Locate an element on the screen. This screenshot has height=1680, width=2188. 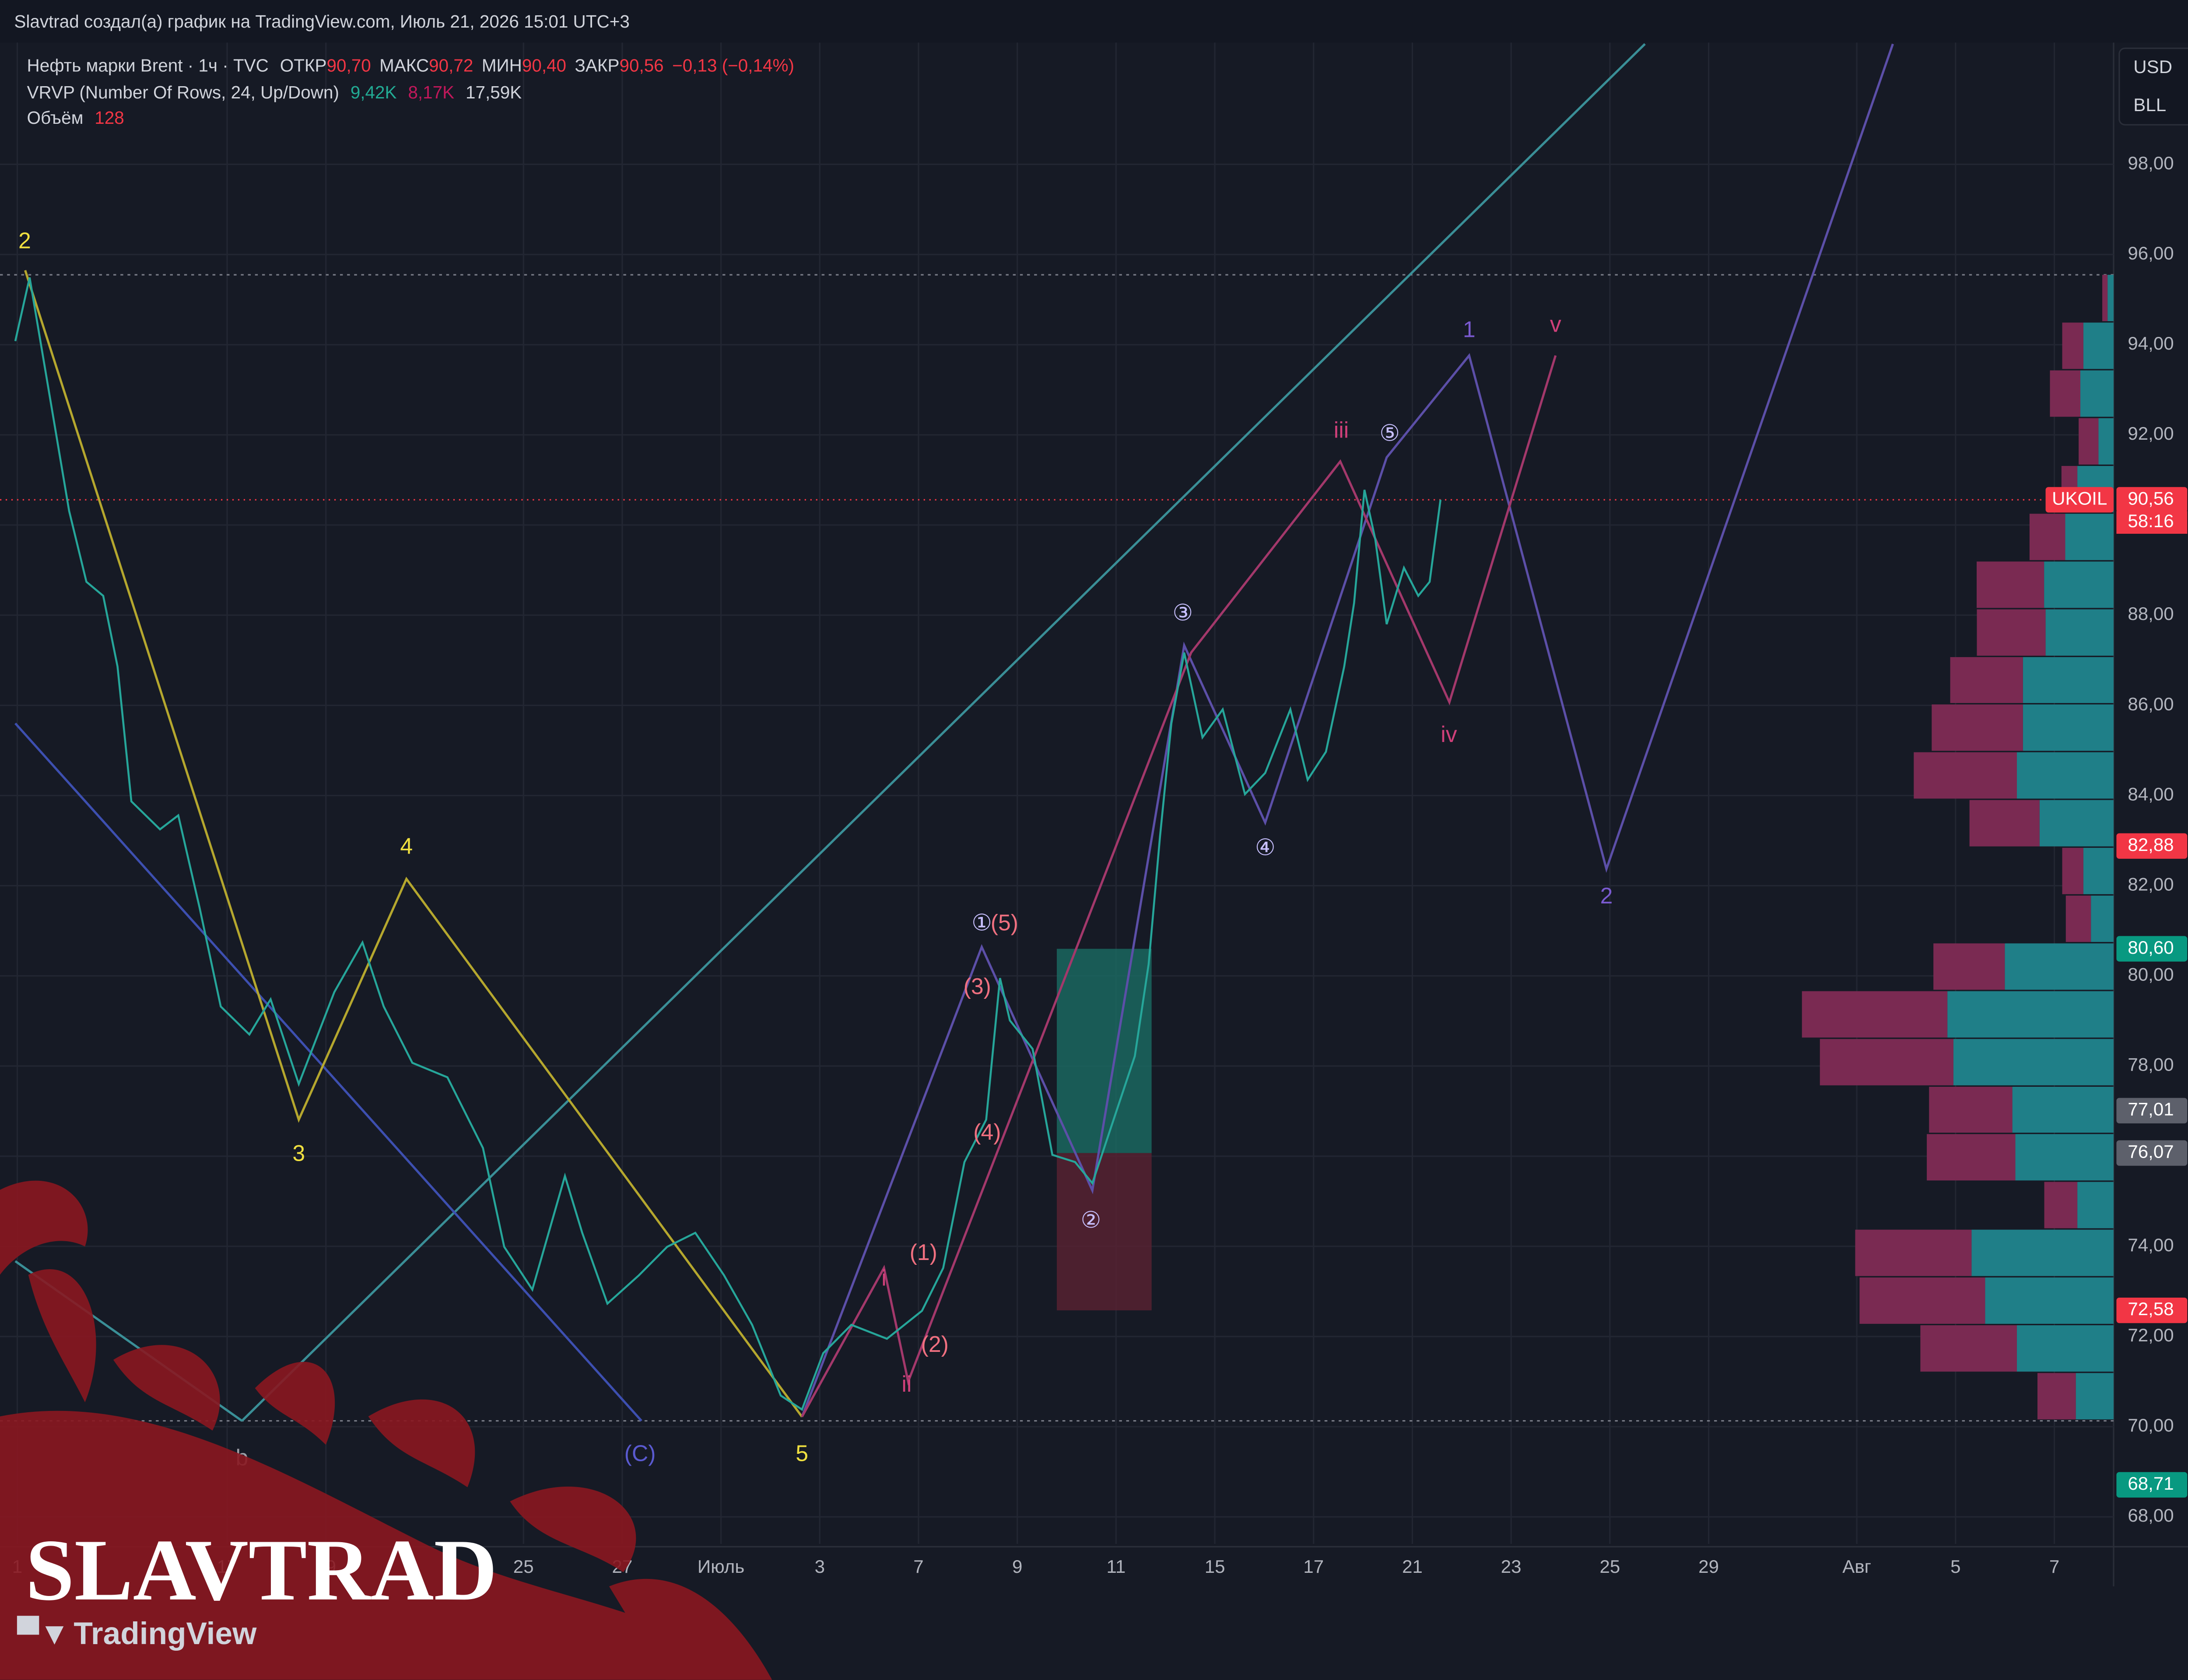
symbol-label: UKOIL is located at coordinates (2079, 498).